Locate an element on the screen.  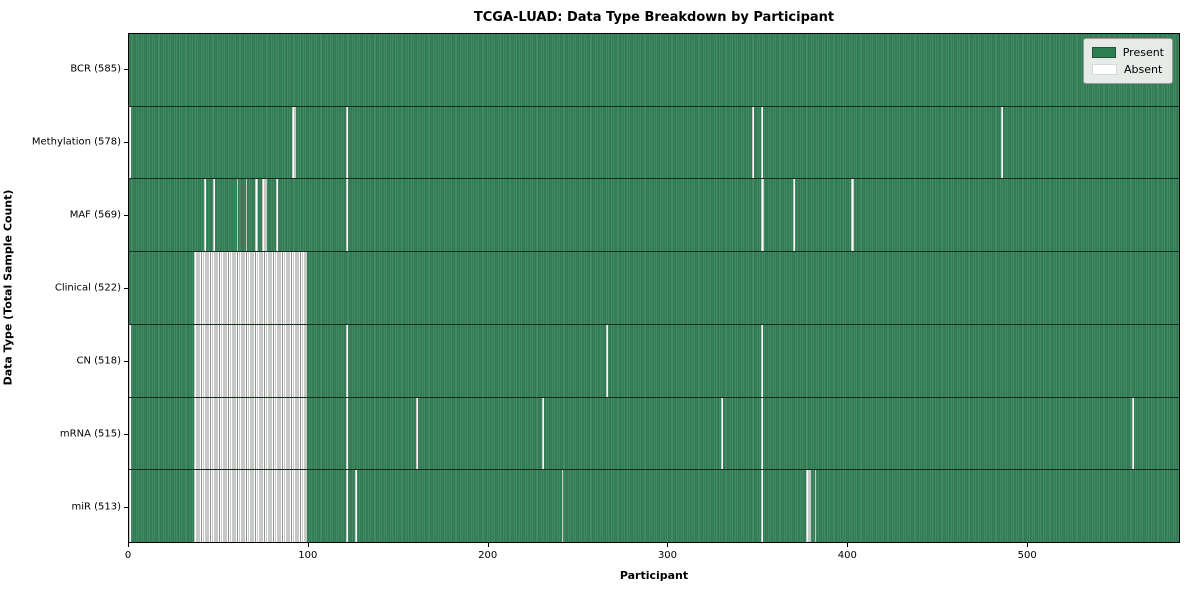
x-tick-label: 300 is located at coordinates (667, 555).